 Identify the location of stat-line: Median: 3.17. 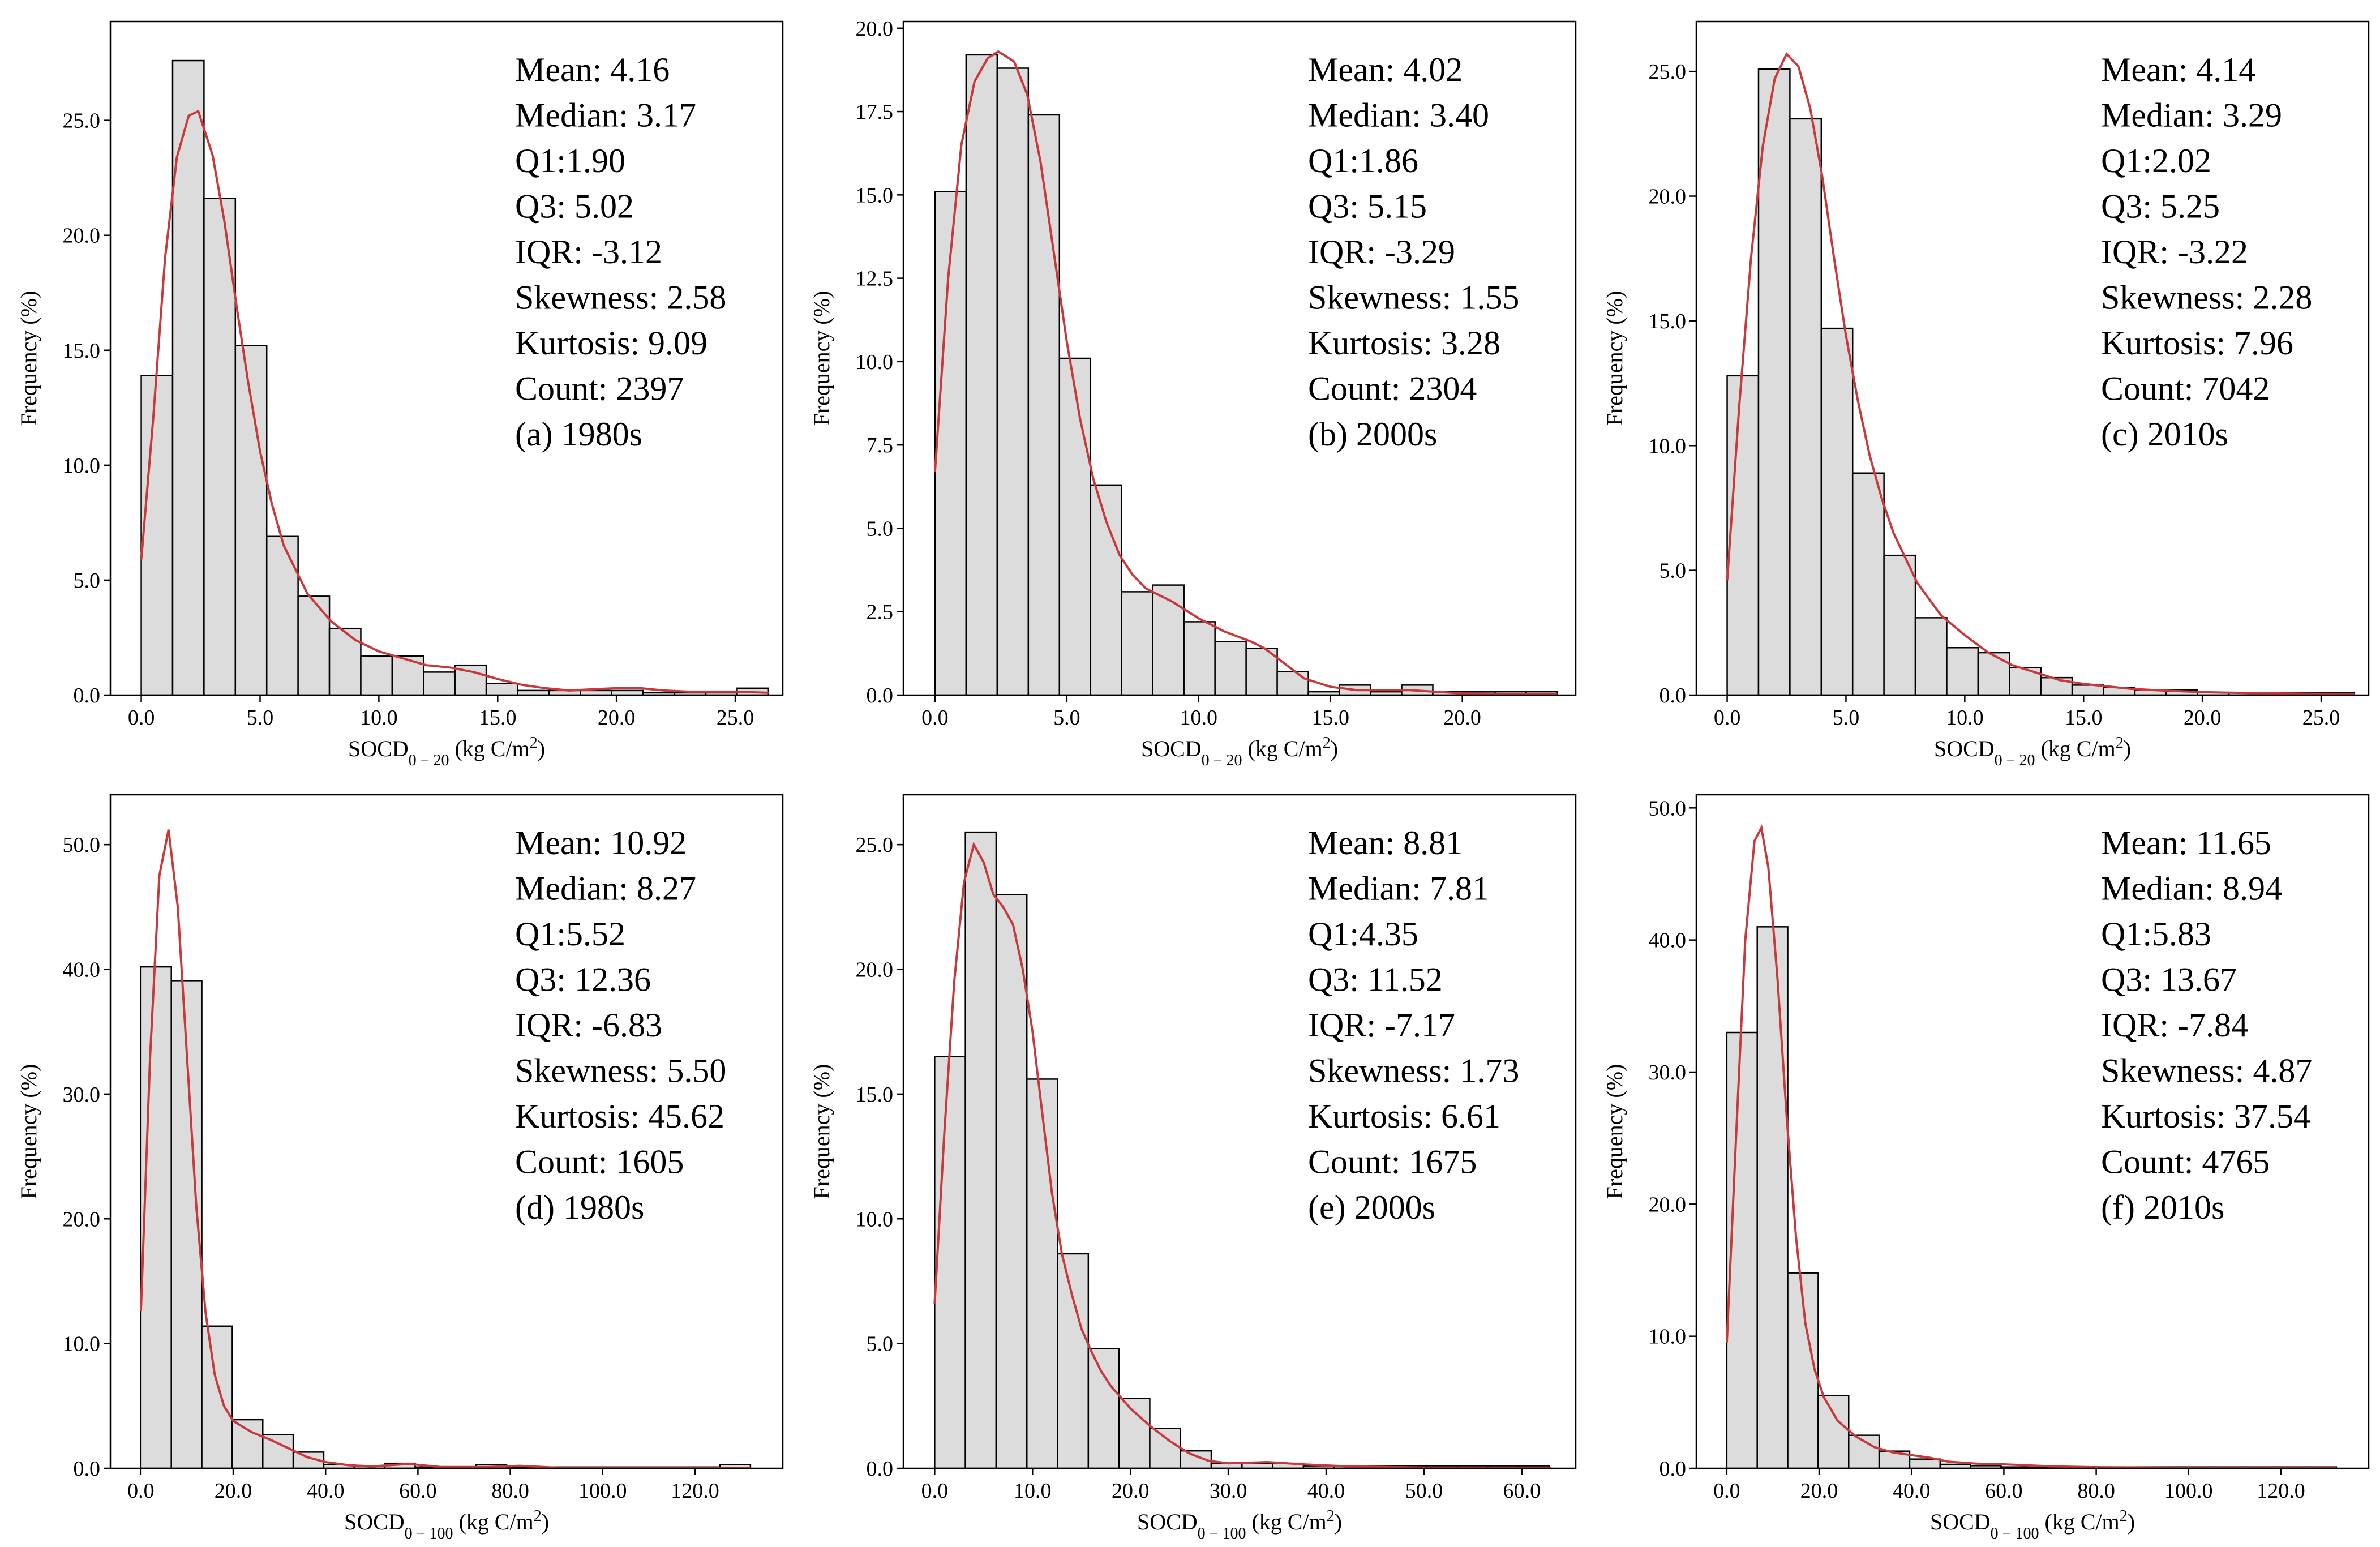
(606, 115).